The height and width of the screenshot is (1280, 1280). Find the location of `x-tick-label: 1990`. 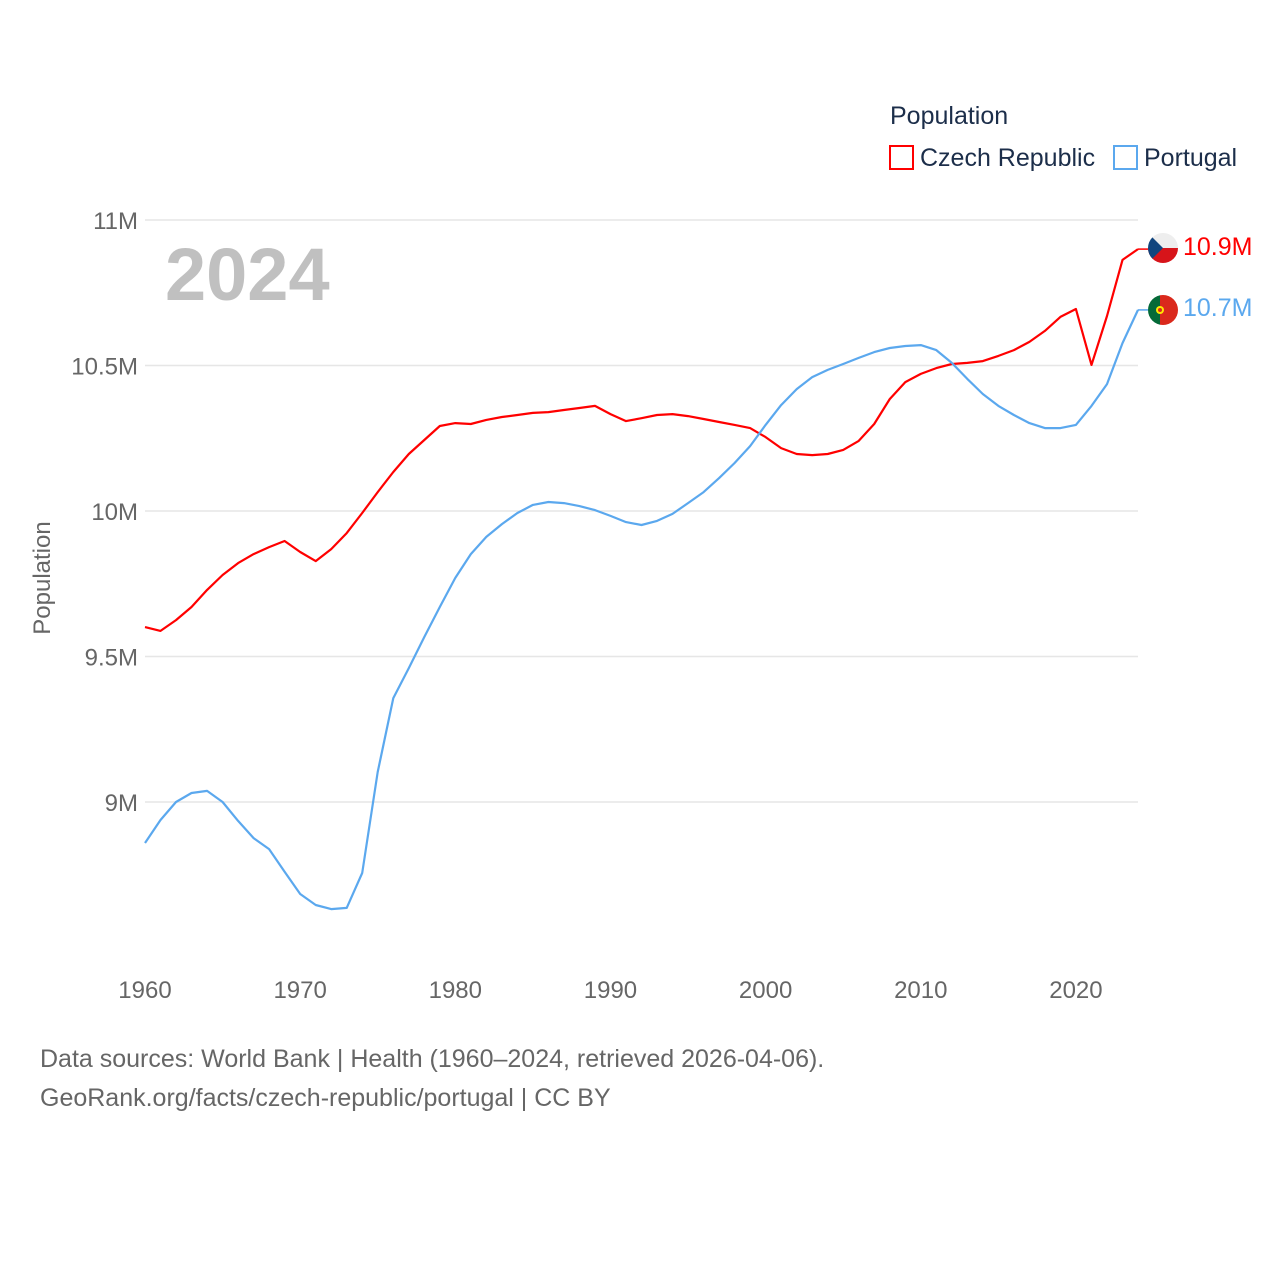

x-tick-label: 1990 is located at coordinates (610, 990).